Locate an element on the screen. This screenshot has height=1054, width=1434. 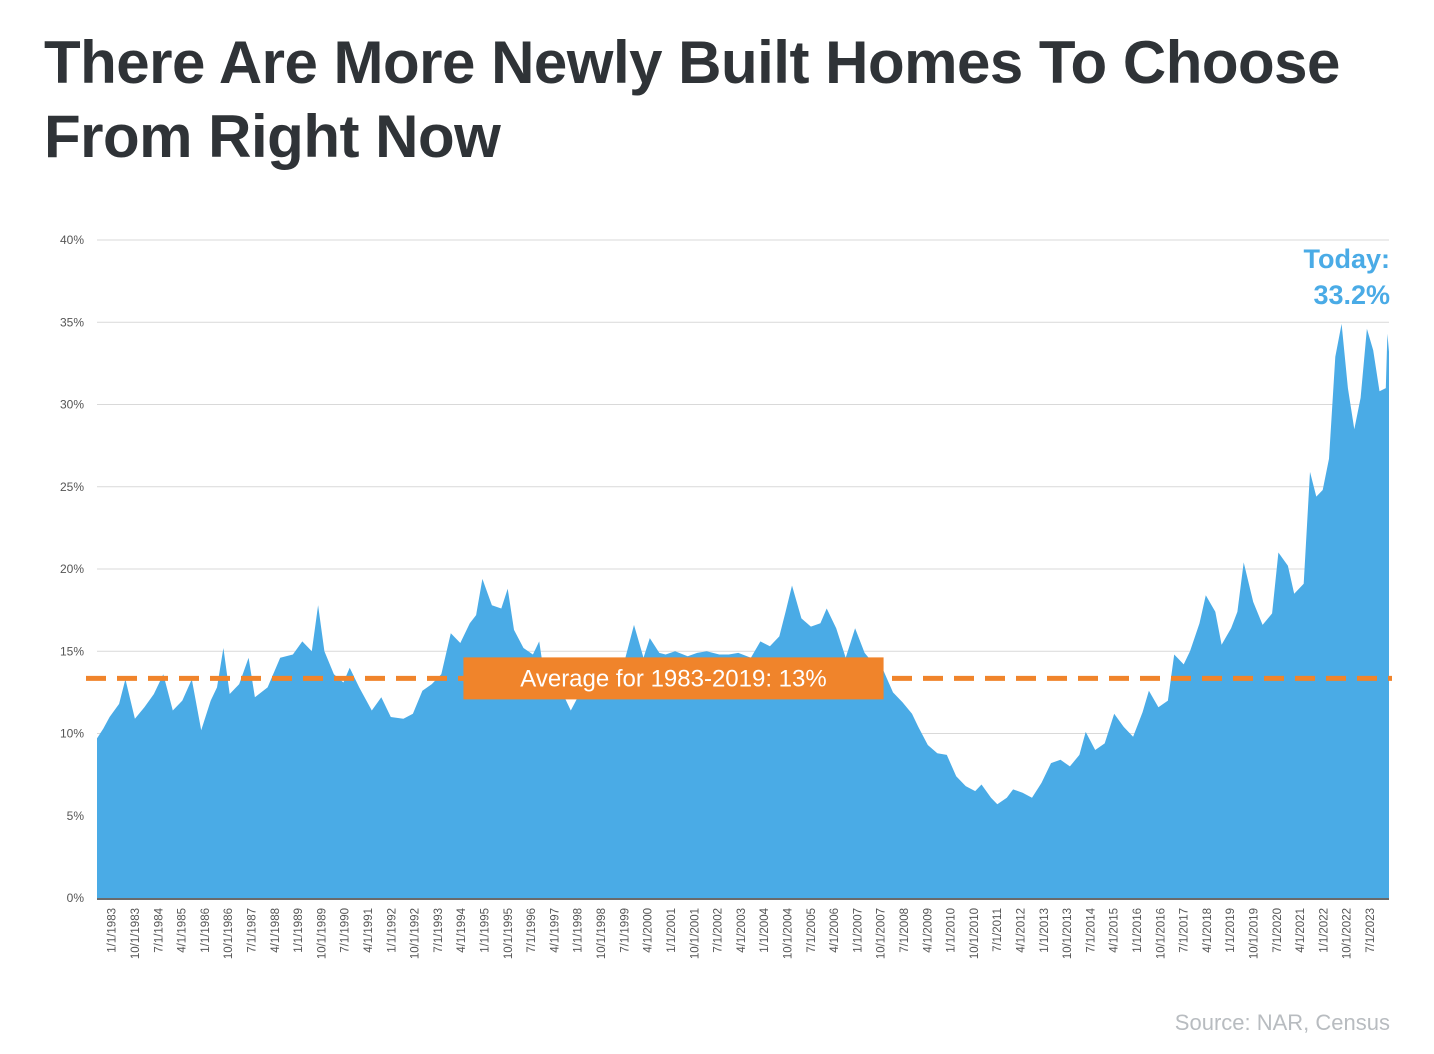
x-tick-label: 10/1/1992 is located at coordinates (416, 933).